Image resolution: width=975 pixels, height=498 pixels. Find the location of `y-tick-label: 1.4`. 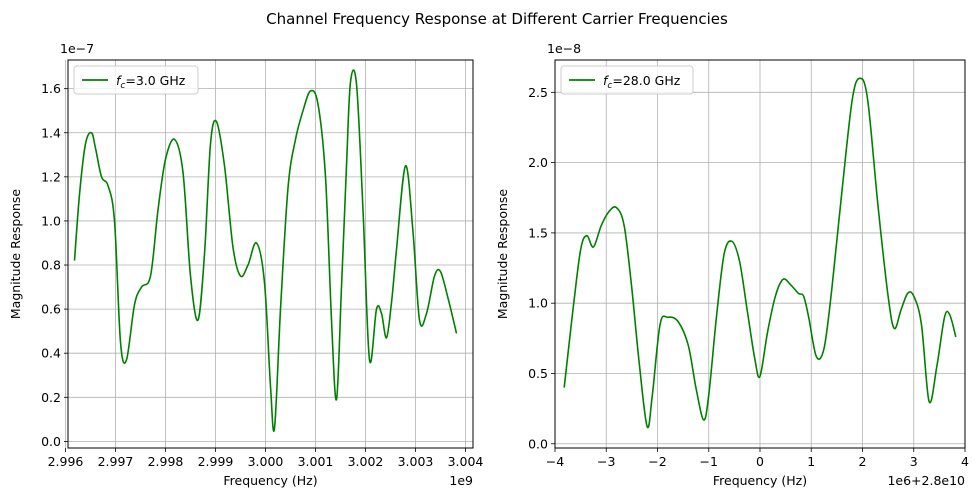

y-tick-label: 1.4 is located at coordinates (51, 132).